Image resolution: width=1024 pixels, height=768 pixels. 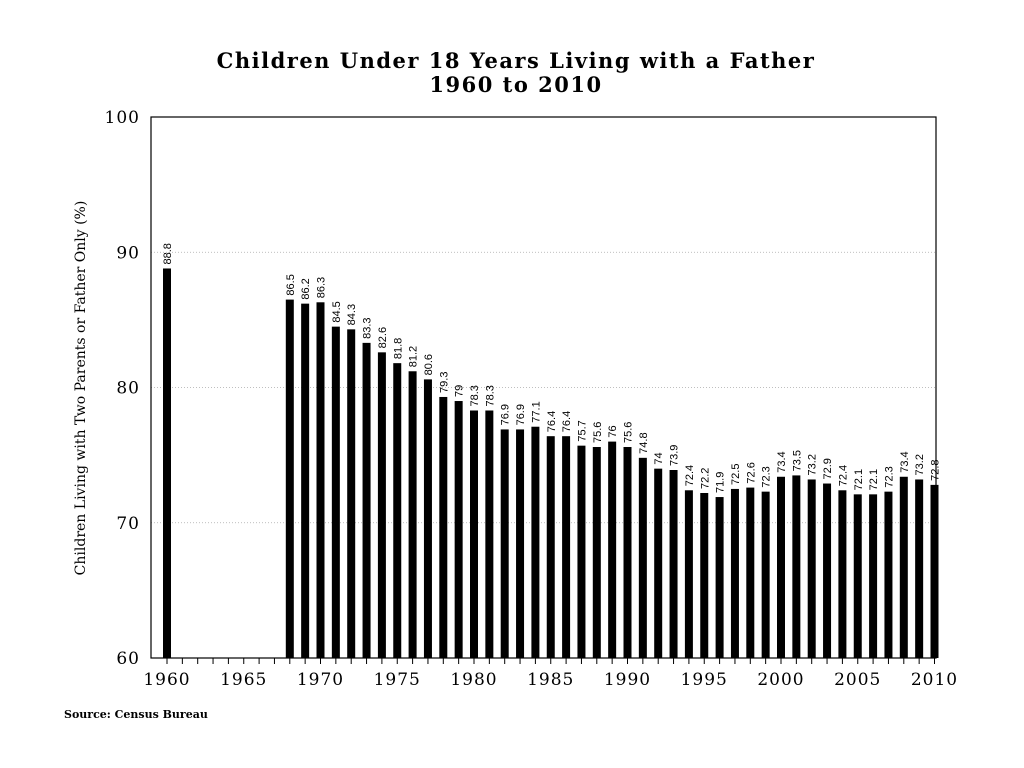 What do you see at coordinates (444, 382) in the screenshot?
I see `data-label: 79.3` at bounding box center [444, 382].